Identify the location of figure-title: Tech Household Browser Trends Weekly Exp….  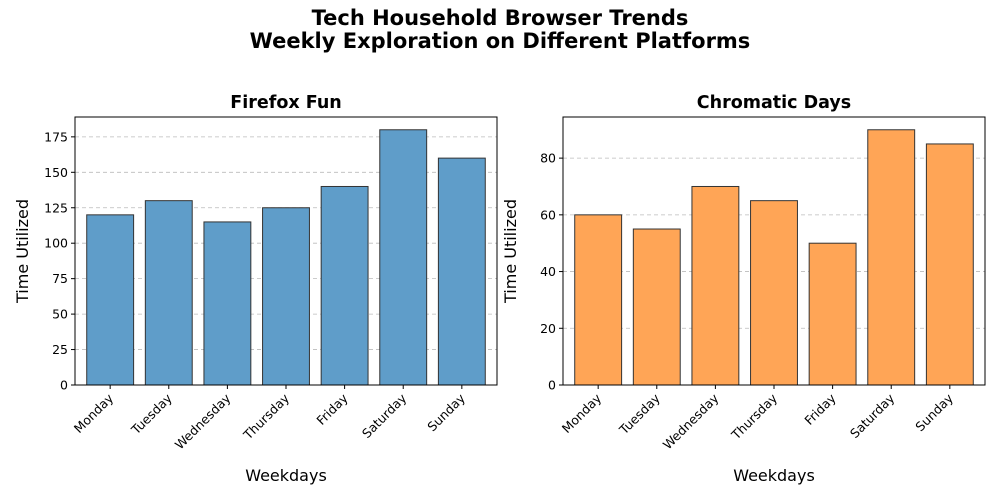
(500, 30).